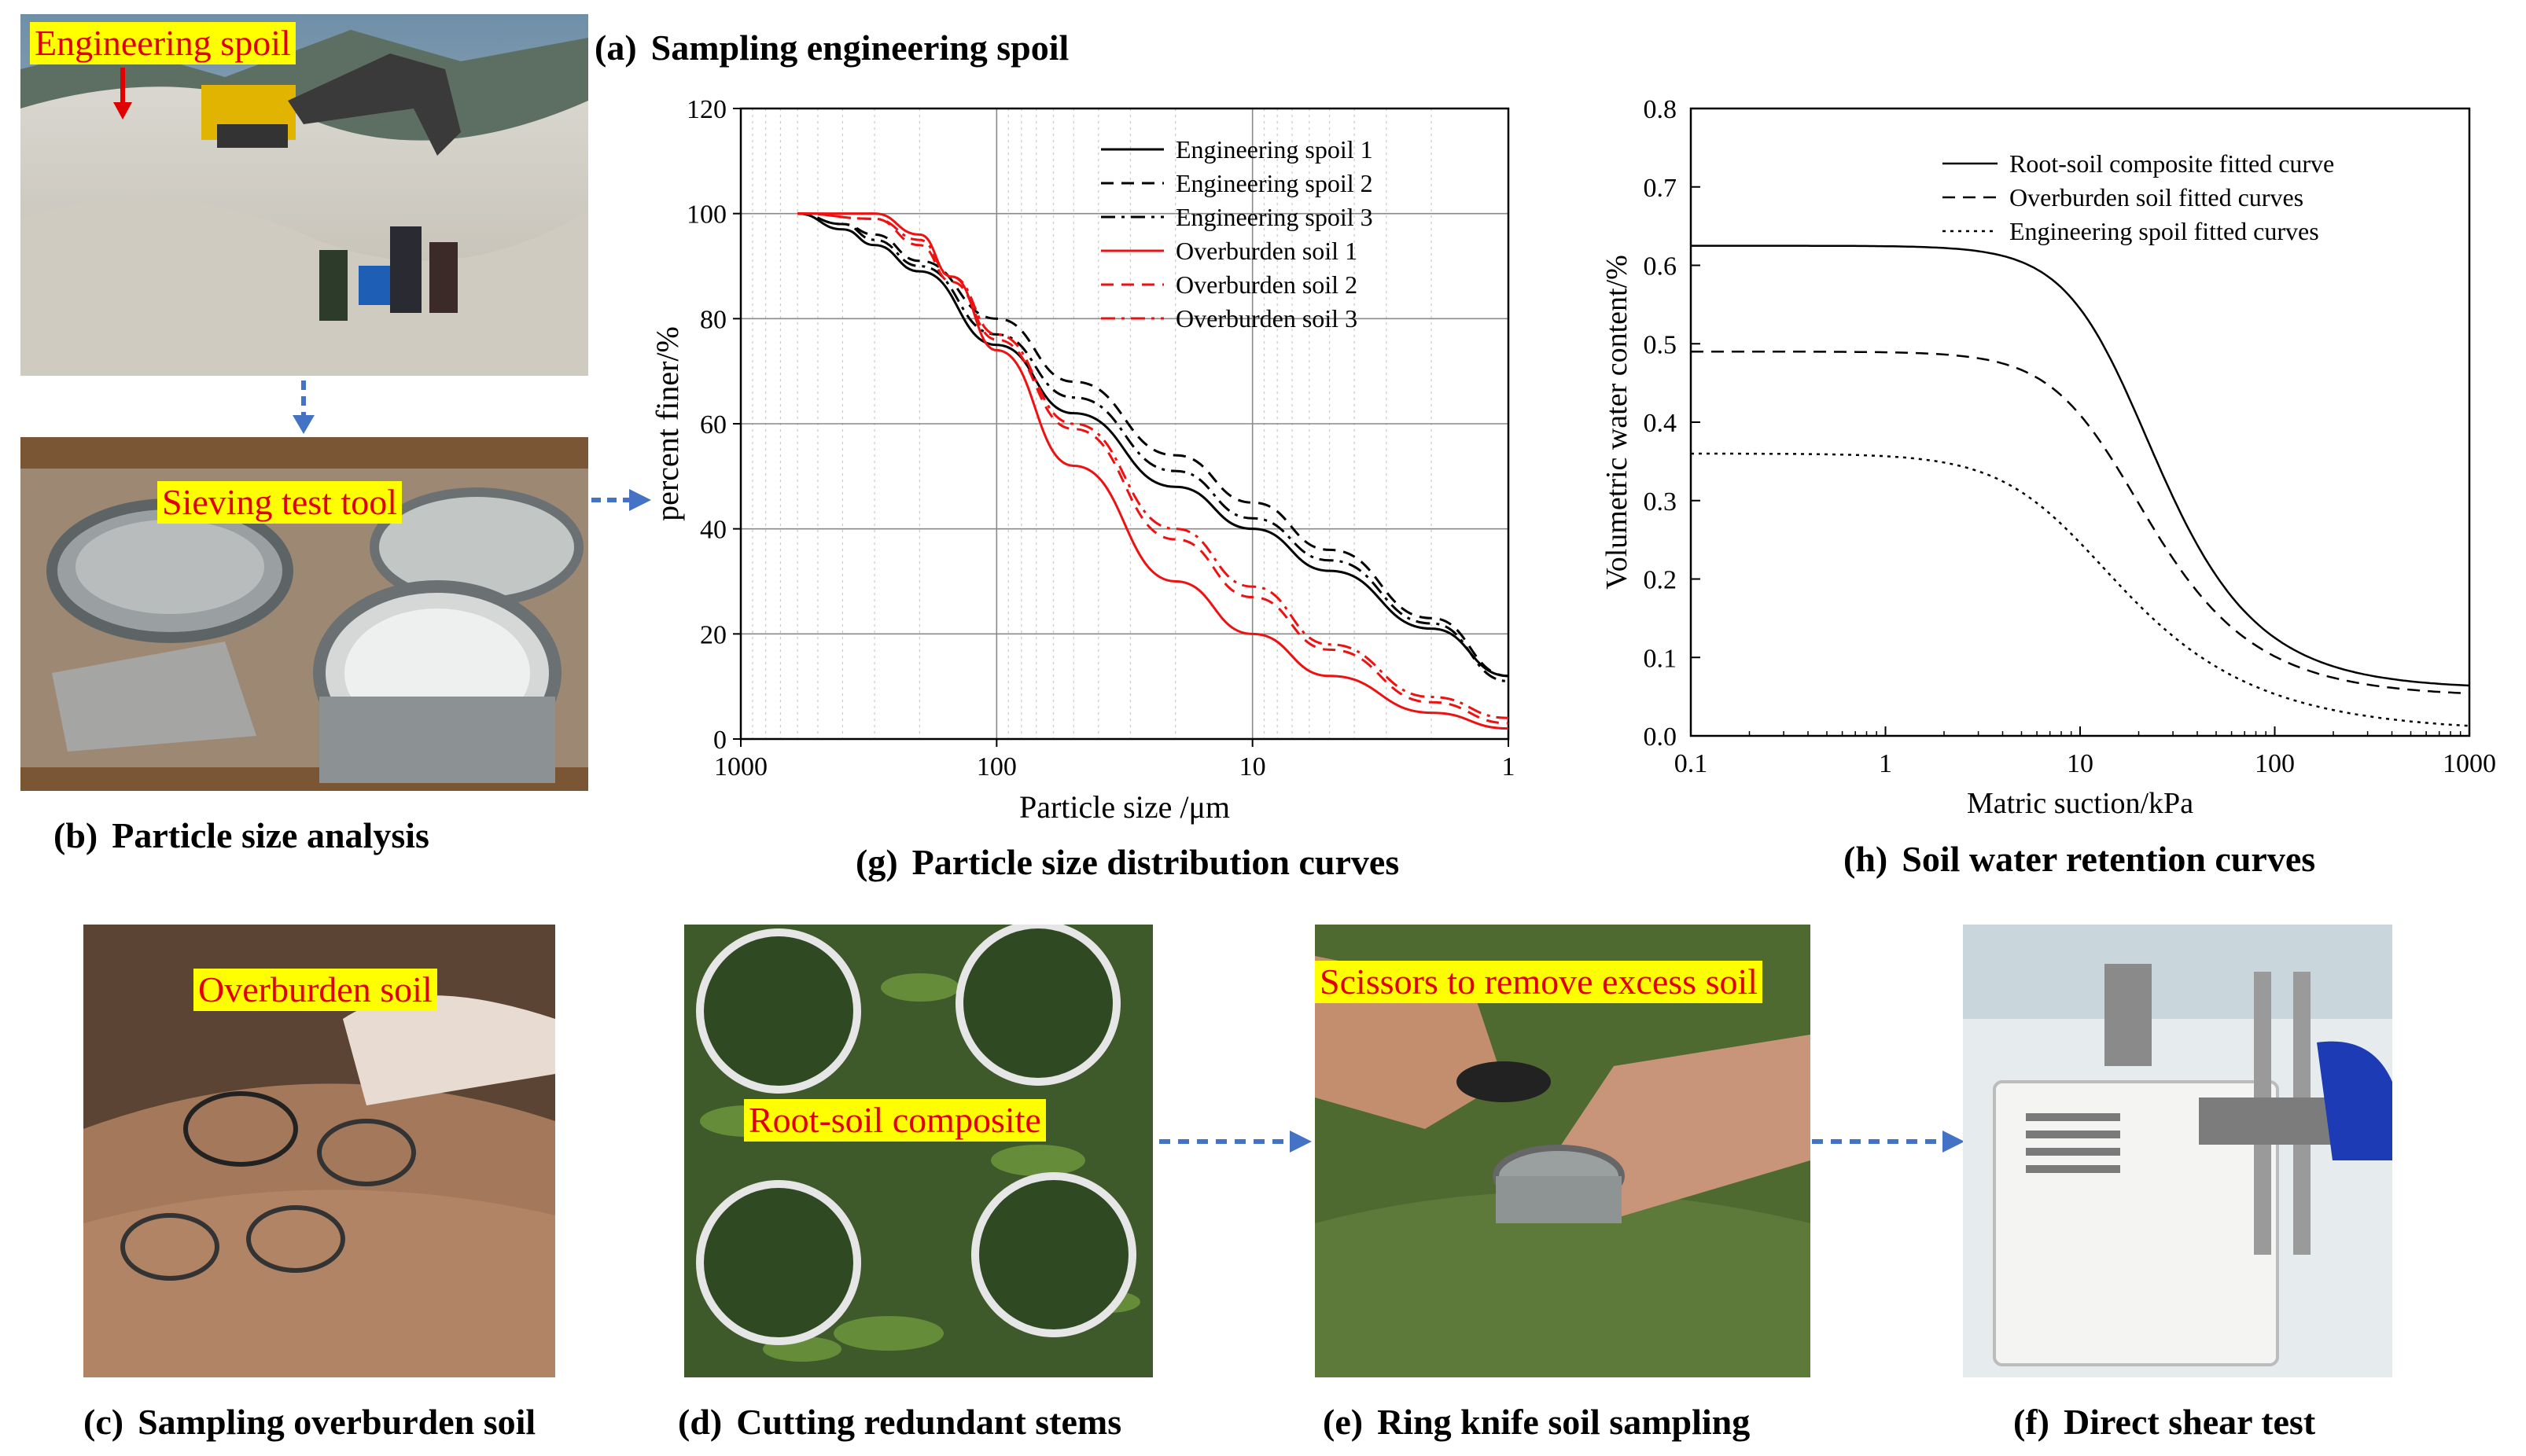 Image resolution: width=2526 pixels, height=1456 pixels. What do you see at coordinates (713, 634) in the screenshot?
I see `y-tick-label: 20` at bounding box center [713, 634].